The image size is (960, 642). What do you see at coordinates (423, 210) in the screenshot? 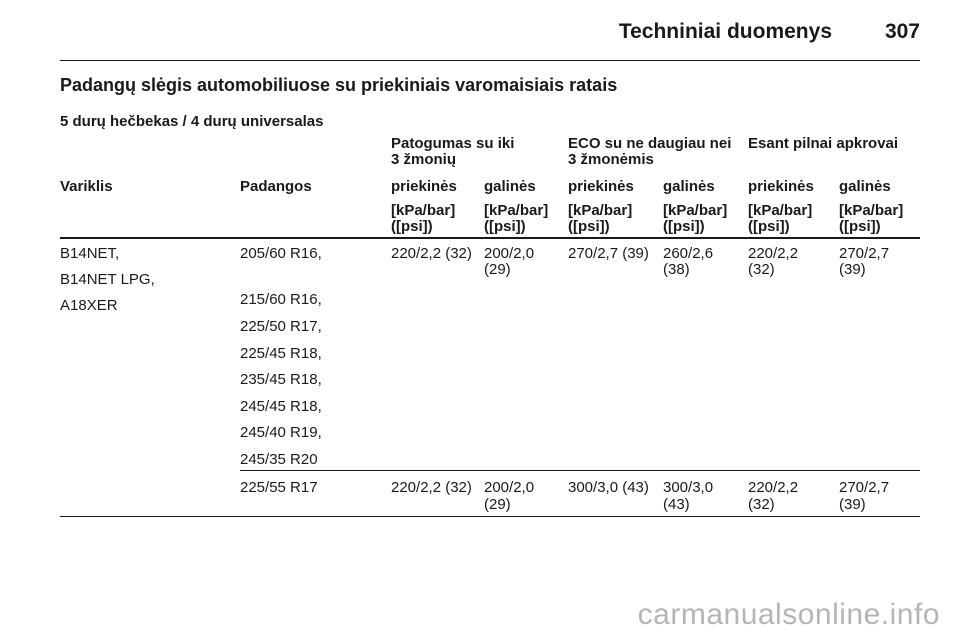
I see `unit-header-1-l1: [kPa/bar]` at bounding box center [423, 210].